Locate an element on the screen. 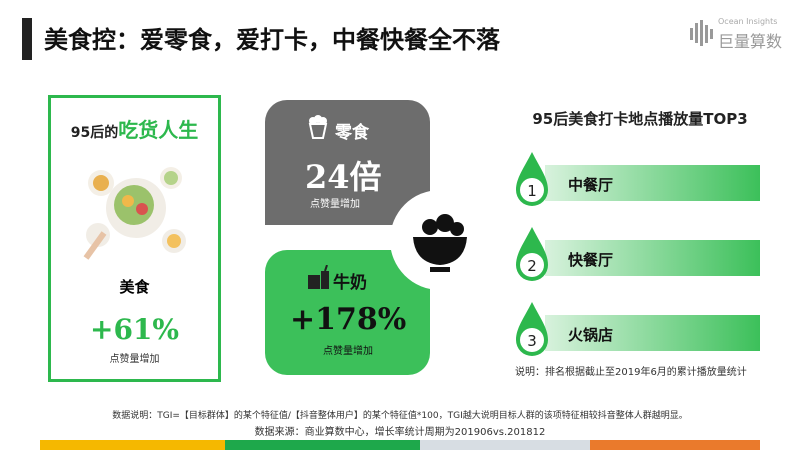 The width and height of the screenshot is (800, 450). snack-card: 零食 24倍 点赞量增加 is located at coordinates (347, 162).